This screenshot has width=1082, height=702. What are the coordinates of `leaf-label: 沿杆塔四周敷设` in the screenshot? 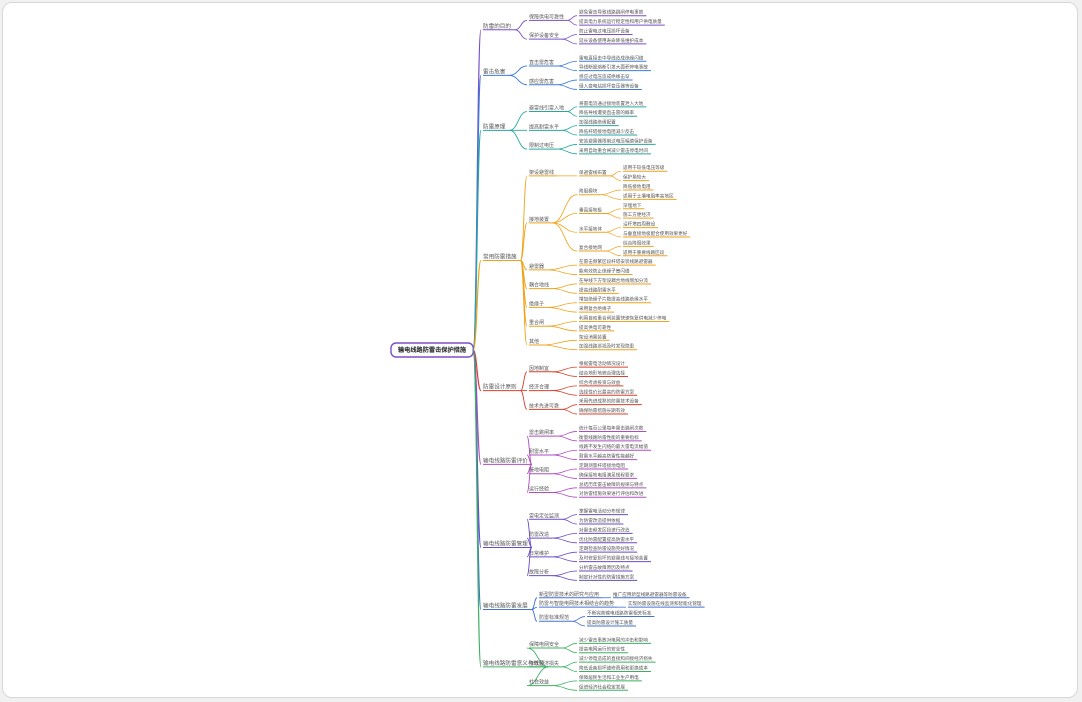 It's located at (639, 224).